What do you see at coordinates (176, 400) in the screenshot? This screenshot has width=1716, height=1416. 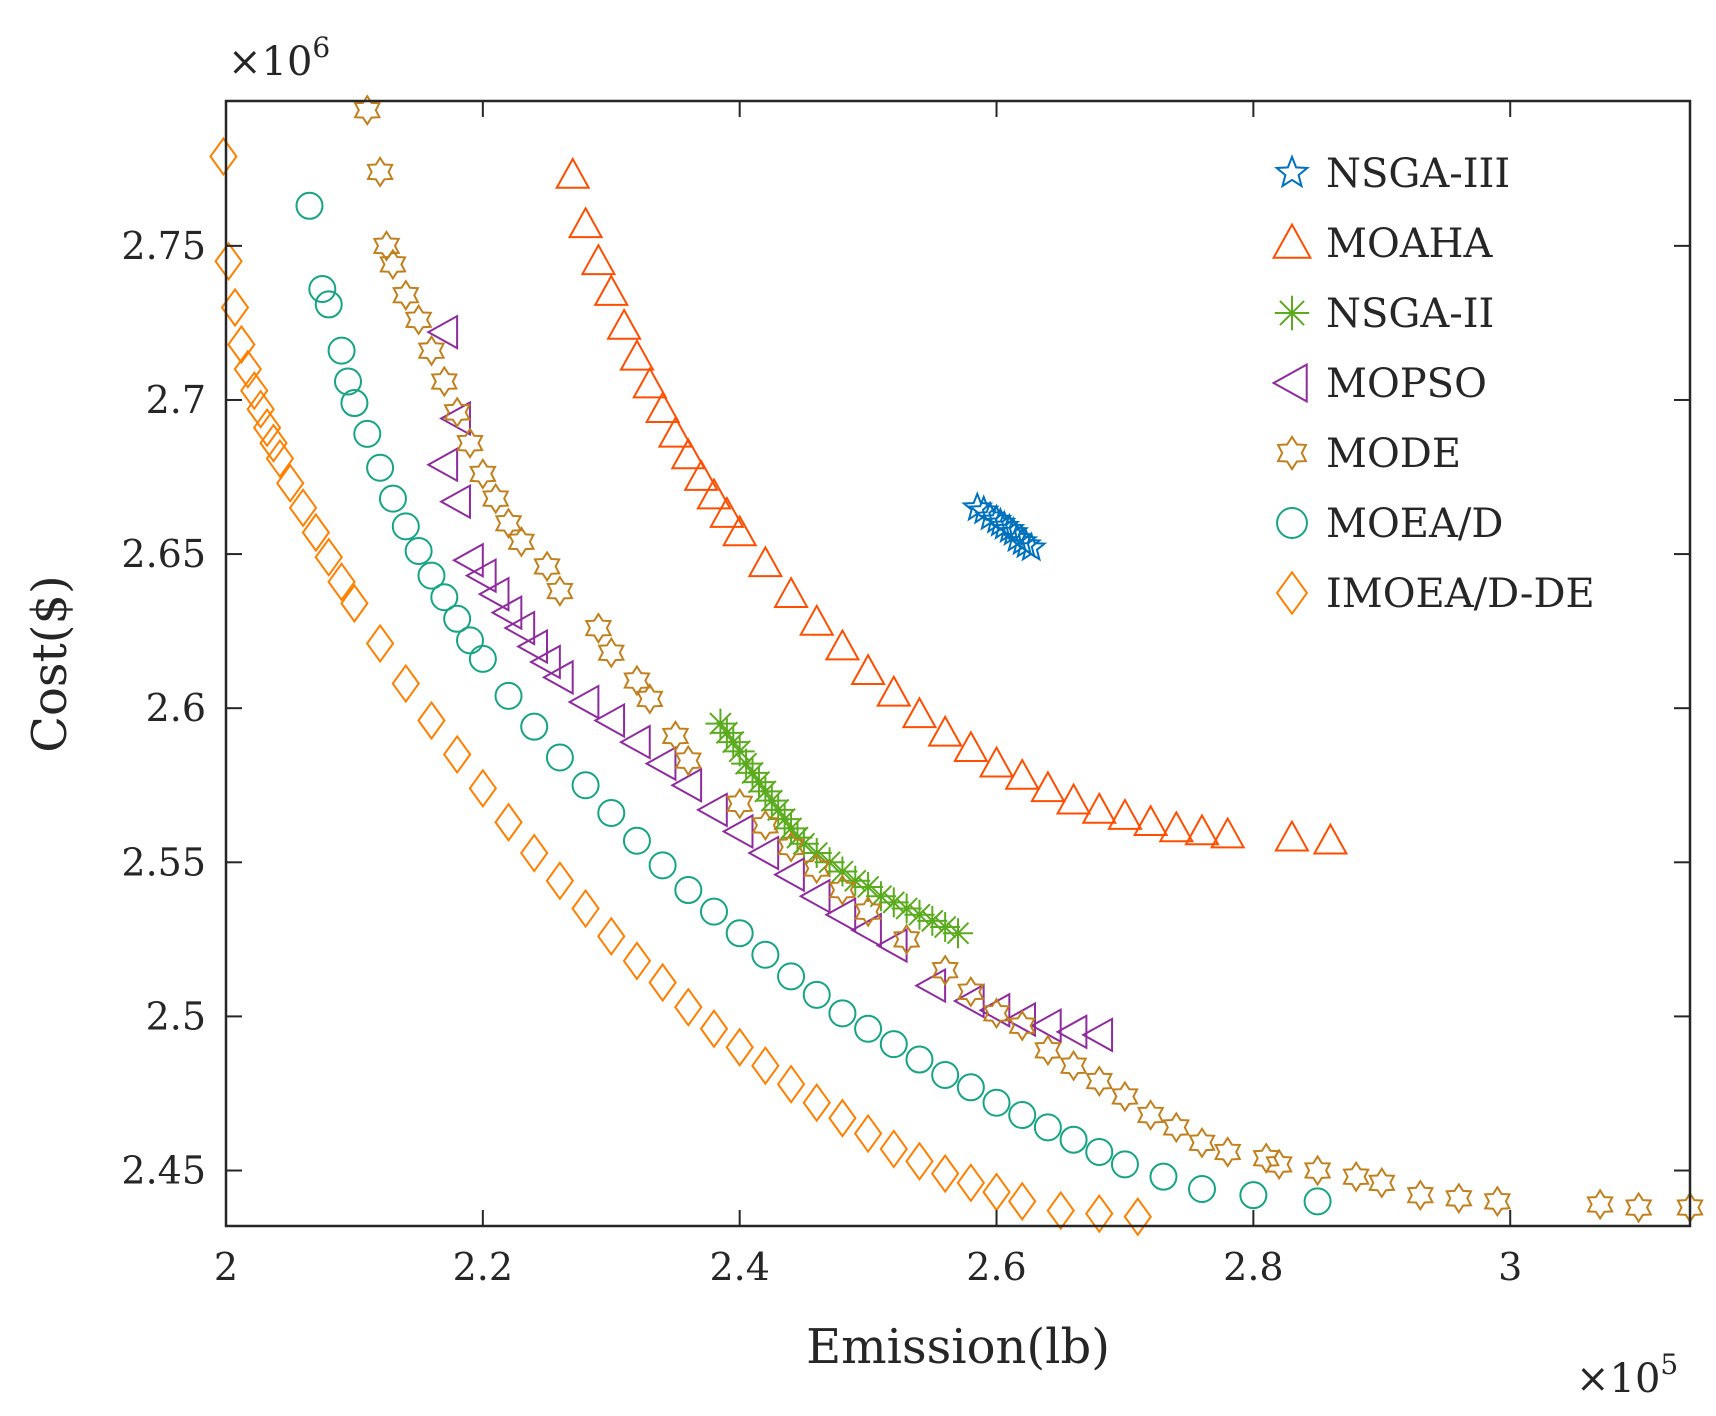 I see `y-tick-label: 2.7` at bounding box center [176, 400].